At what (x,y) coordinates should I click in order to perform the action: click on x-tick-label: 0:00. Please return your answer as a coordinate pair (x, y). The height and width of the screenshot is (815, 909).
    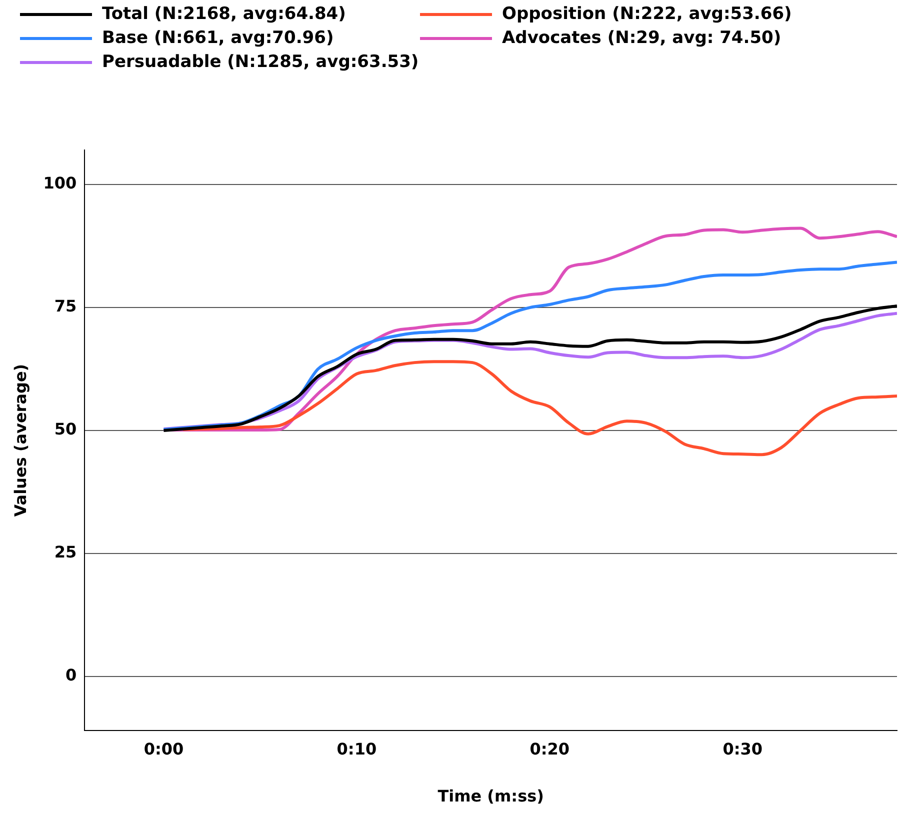
    Looking at the image, I should click on (164, 748).